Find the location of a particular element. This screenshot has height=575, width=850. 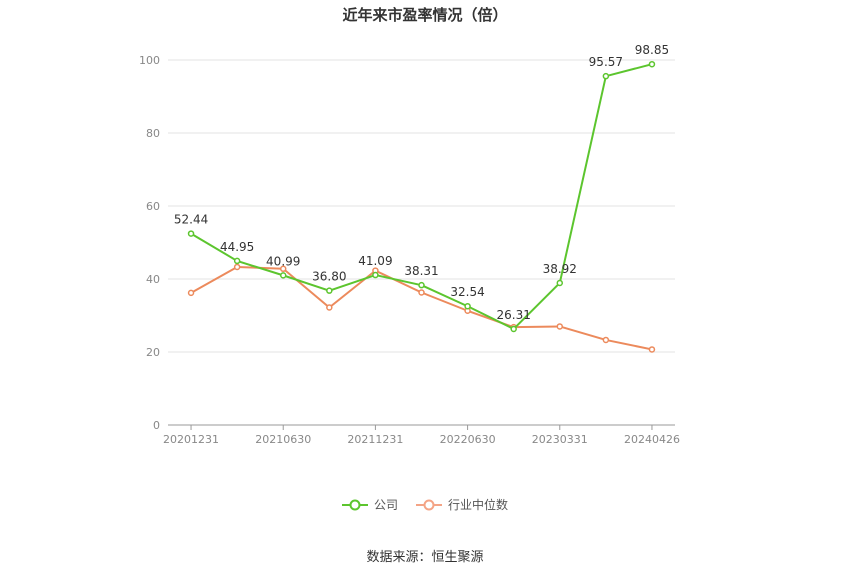

x-tick-label-20220630: 20220630 is located at coordinates (468, 439).